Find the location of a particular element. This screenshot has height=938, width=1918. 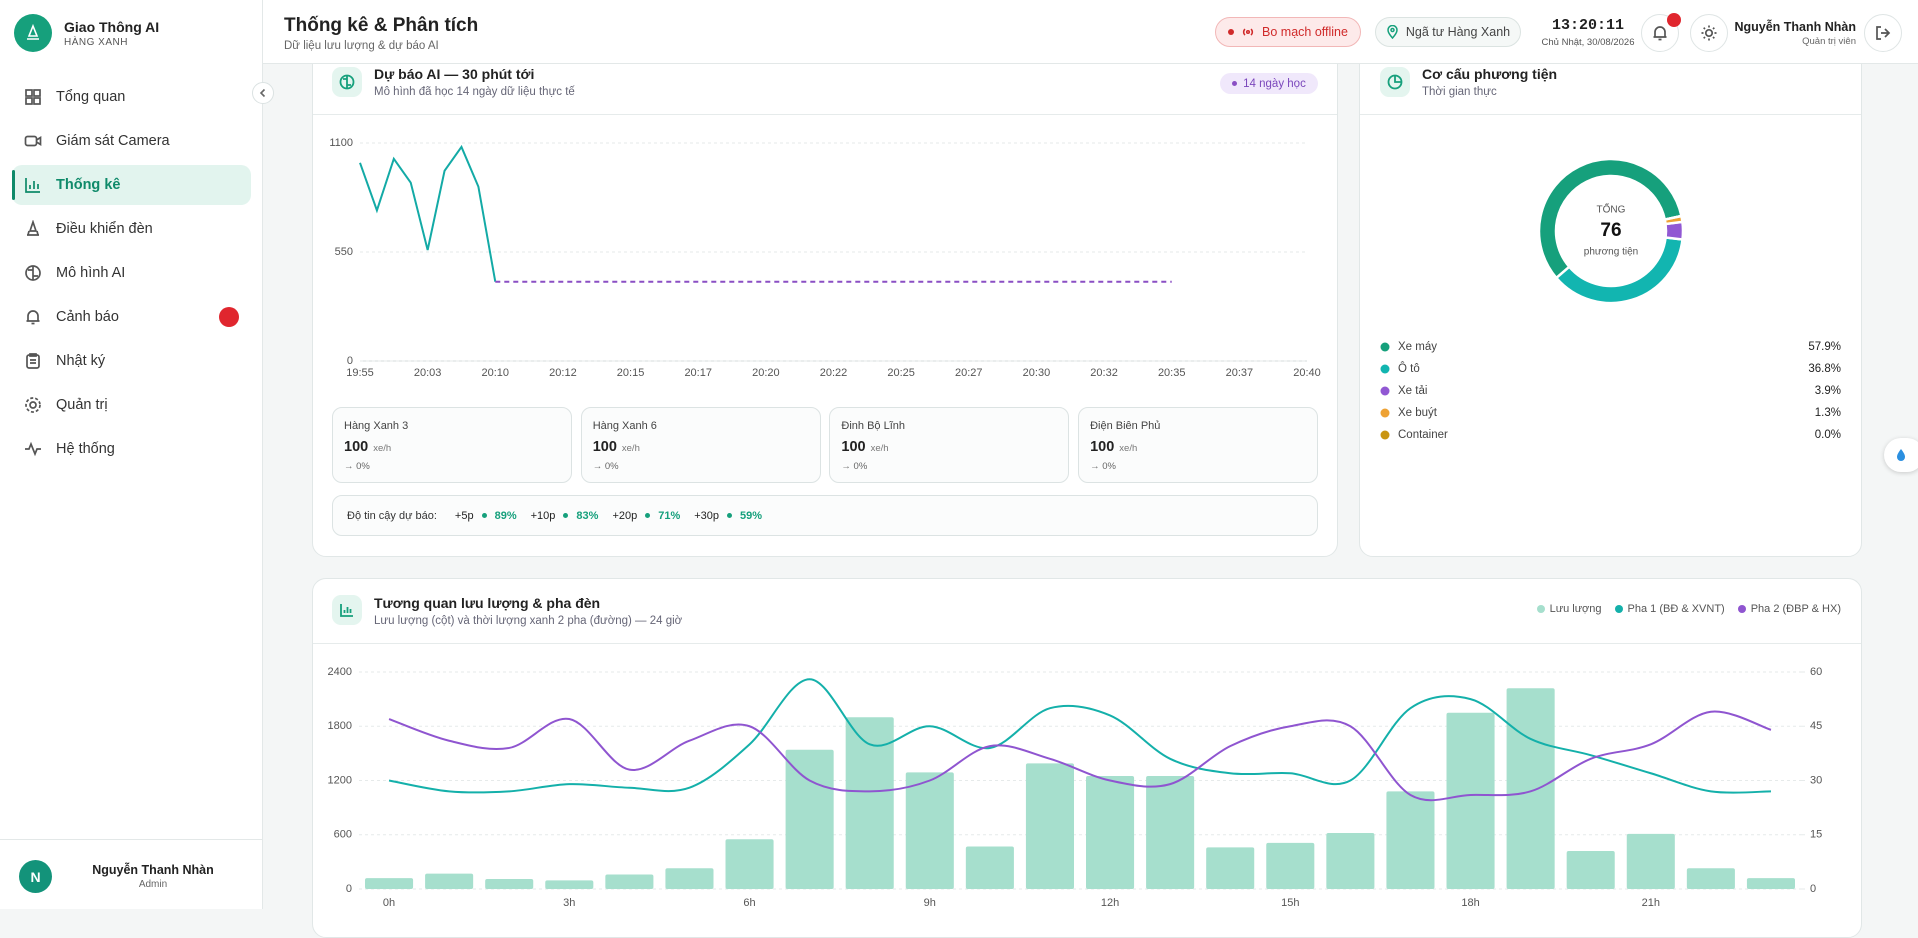

nav-item: Quản trị is located at coordinates (131, 405).